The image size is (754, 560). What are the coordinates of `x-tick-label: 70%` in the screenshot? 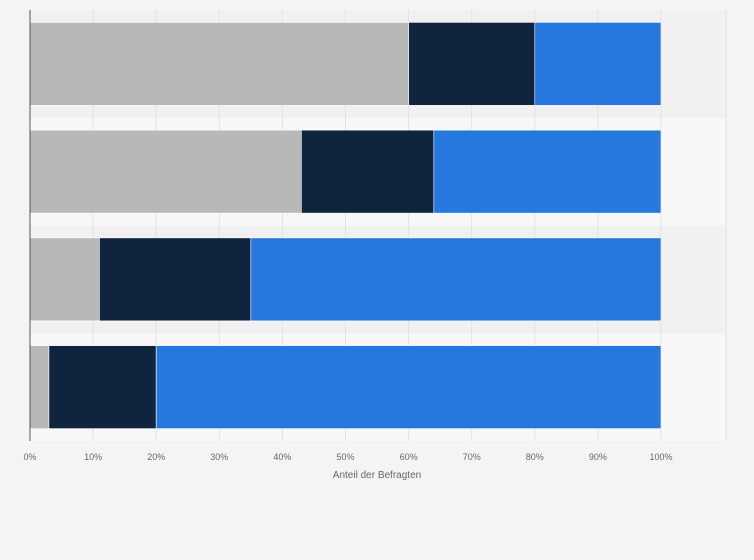 It's located at (472, 457).